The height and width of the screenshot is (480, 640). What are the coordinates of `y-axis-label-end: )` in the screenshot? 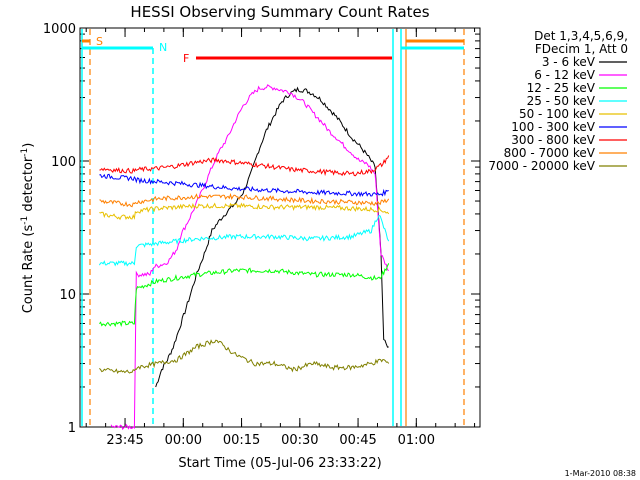 It's located at (28, 145).